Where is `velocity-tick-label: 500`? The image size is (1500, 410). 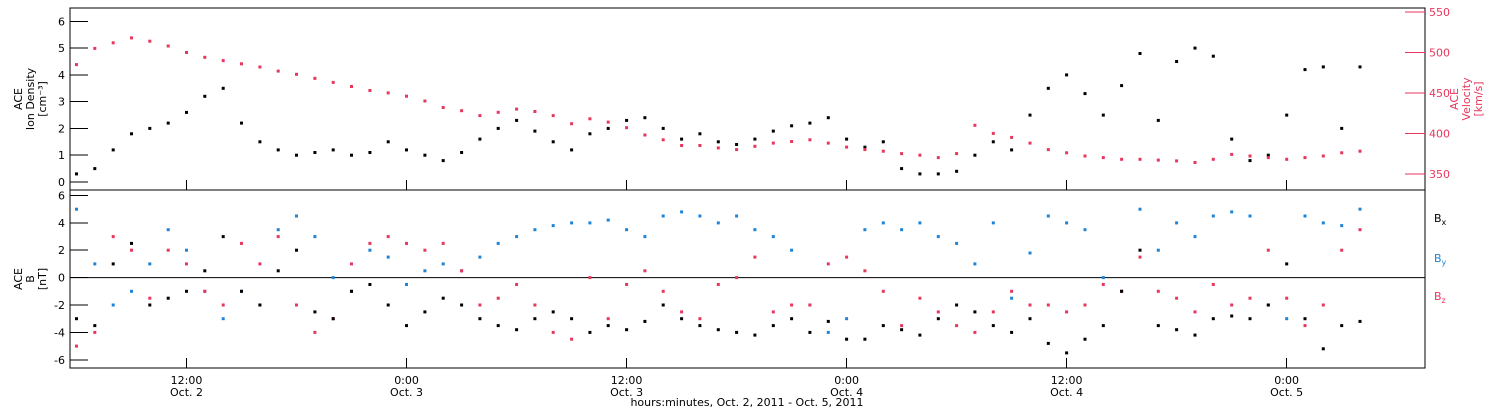
velocity-tick-label: 500 is located at coordinates (1439, 52).